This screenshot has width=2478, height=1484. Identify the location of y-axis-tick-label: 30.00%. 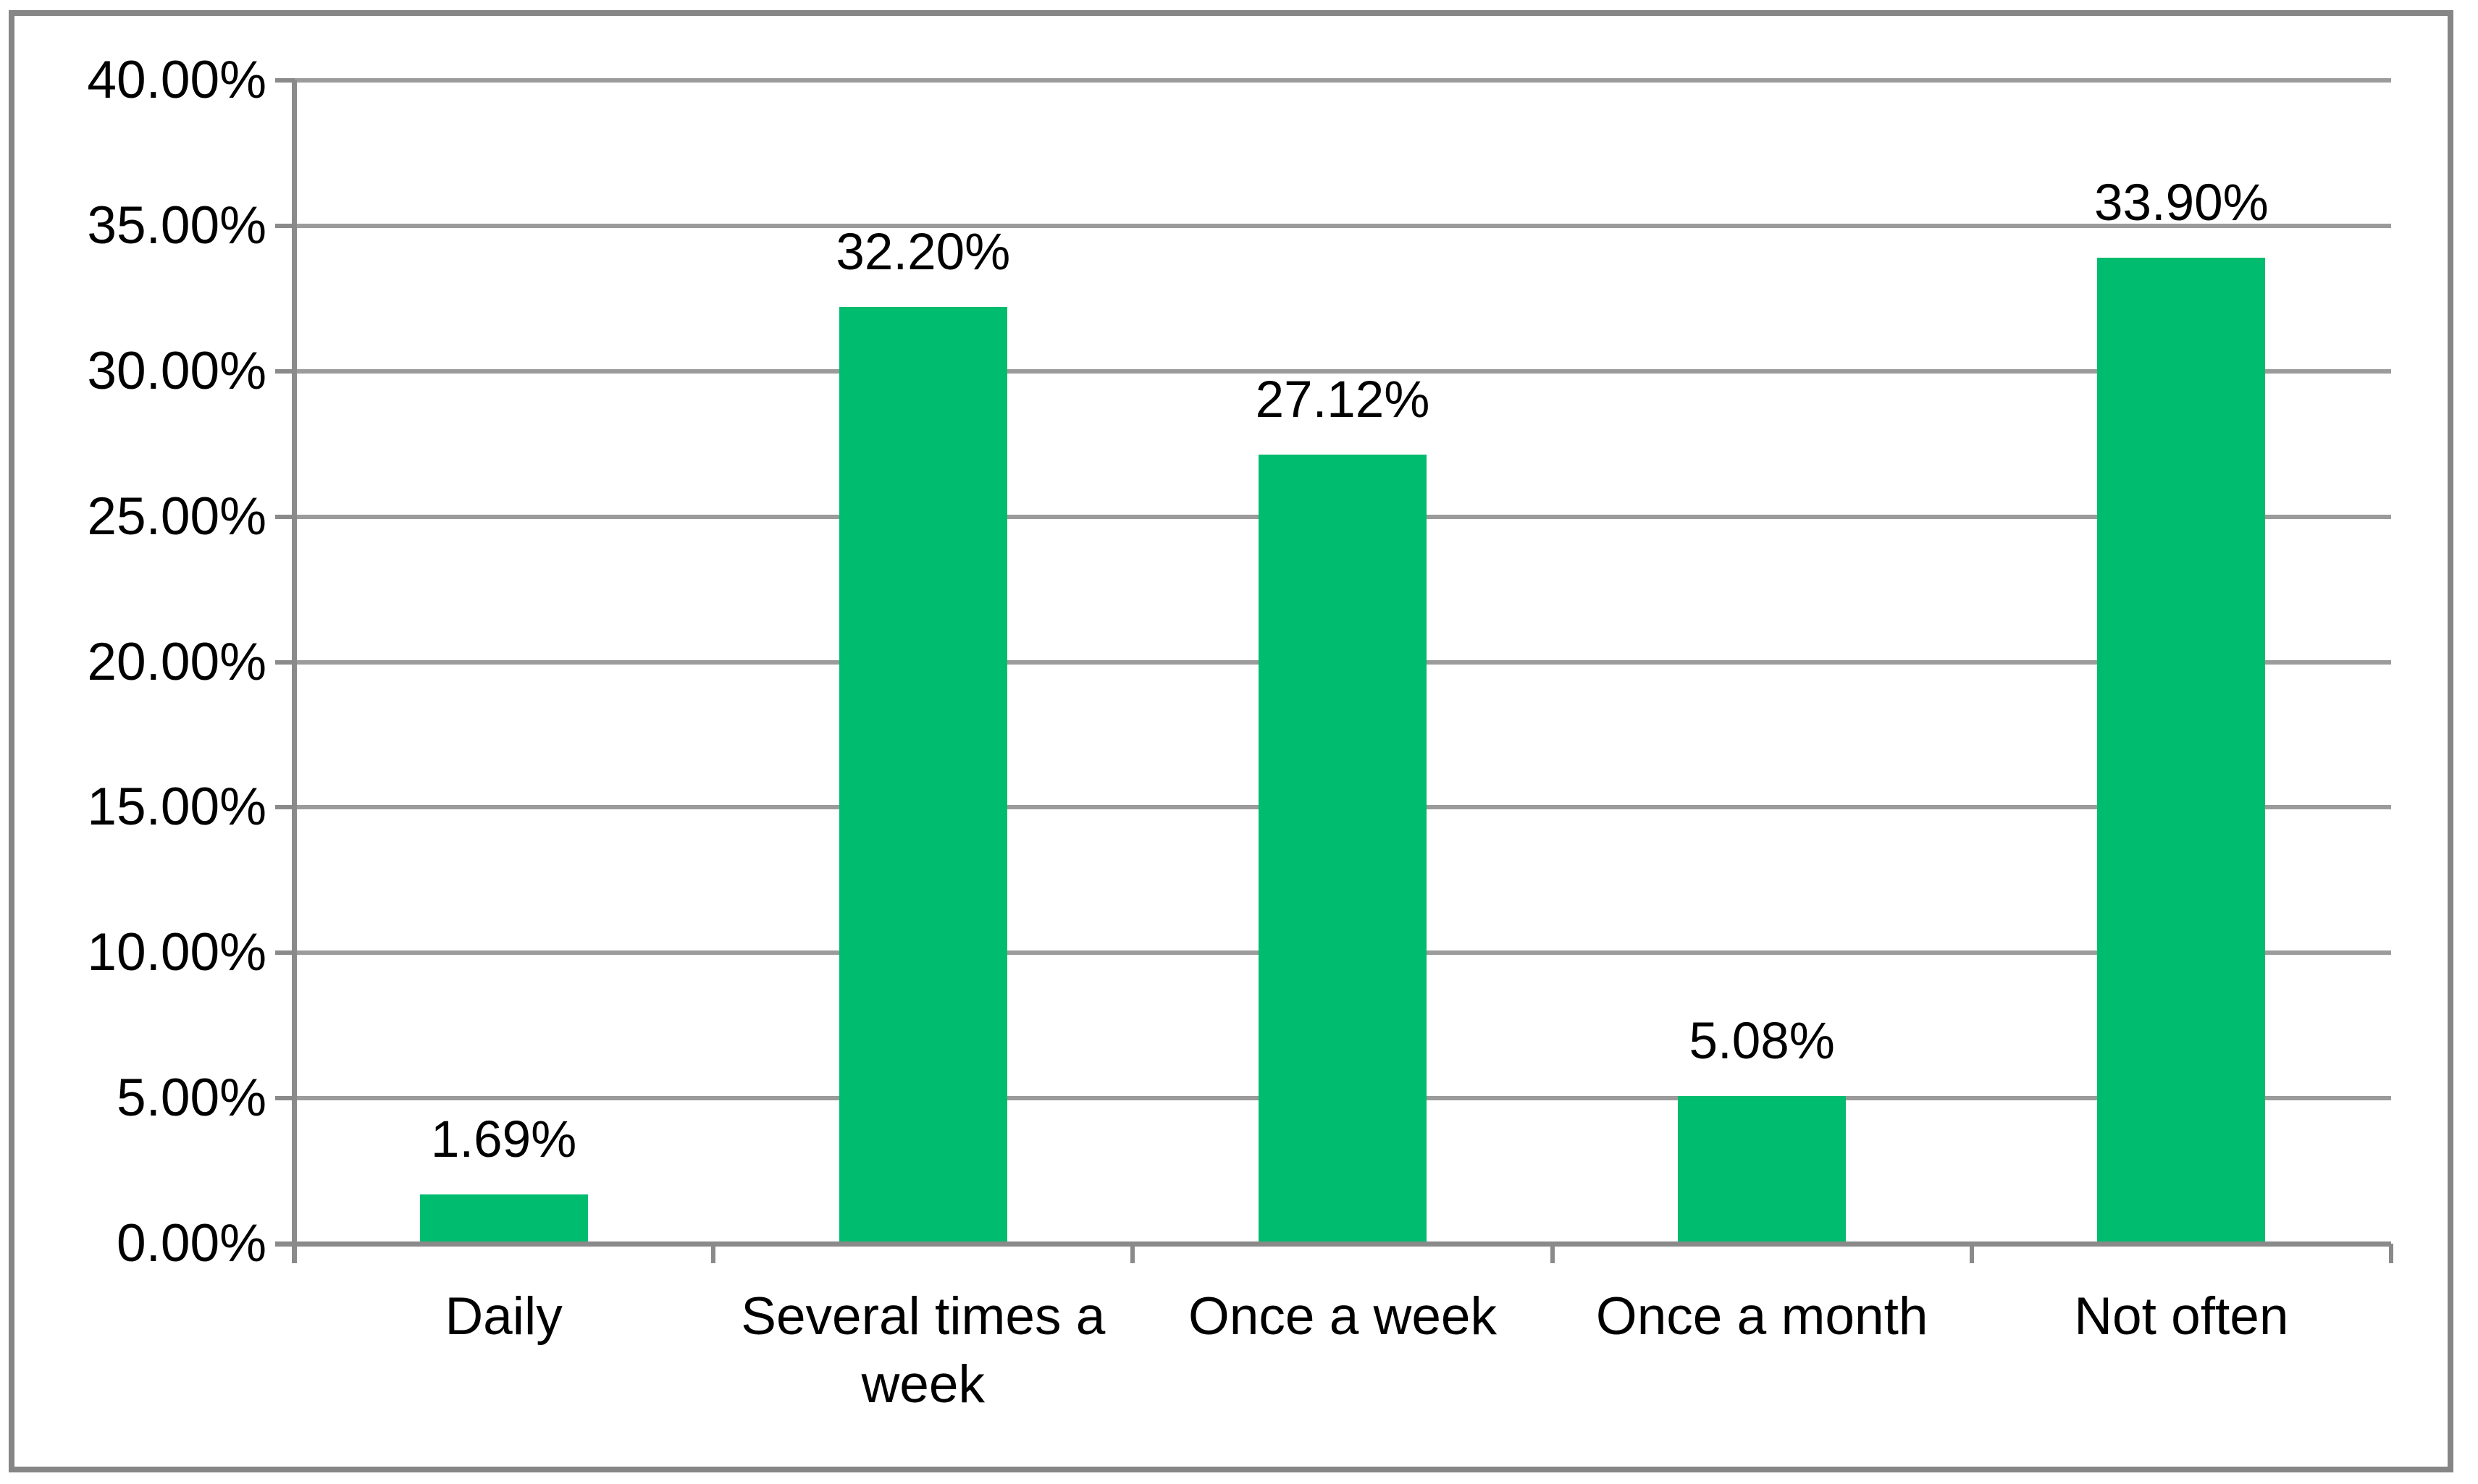
(176, 370).